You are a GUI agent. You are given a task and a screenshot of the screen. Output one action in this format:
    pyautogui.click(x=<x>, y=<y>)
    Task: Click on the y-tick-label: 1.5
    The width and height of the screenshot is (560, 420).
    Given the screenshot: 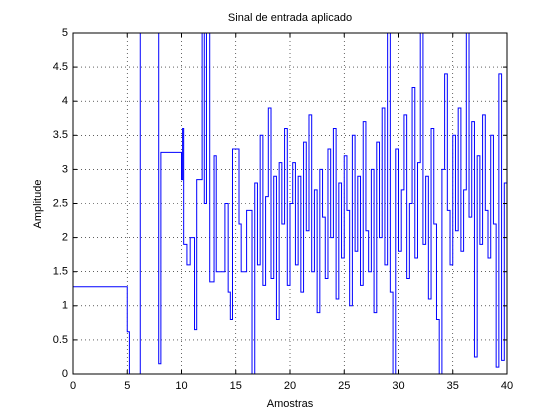 What is the action you would take?
    pyautogui.click(x=60, y=272)
    